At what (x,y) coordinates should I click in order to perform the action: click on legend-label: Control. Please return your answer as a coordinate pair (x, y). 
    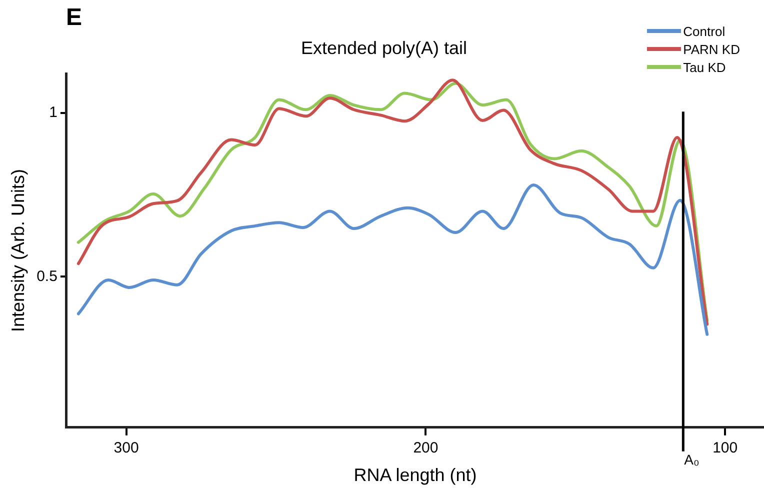
    Looking at the image, I should click on (704, 31).